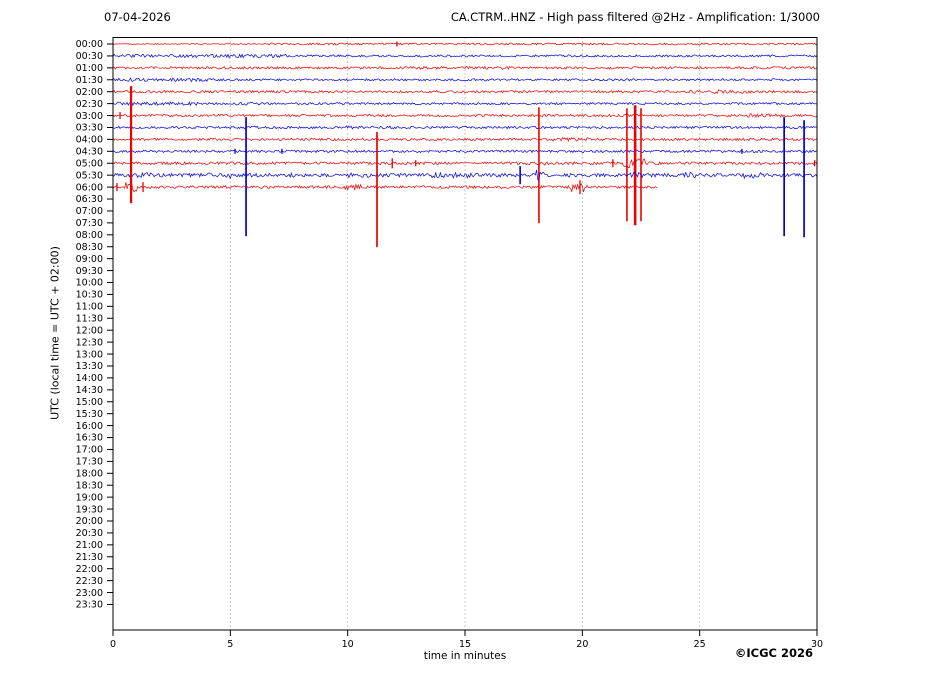 Image resolution: width=927 pixels, height=696 pixels. I want to click on y-tick-label: 08:30, so click(89, 247).